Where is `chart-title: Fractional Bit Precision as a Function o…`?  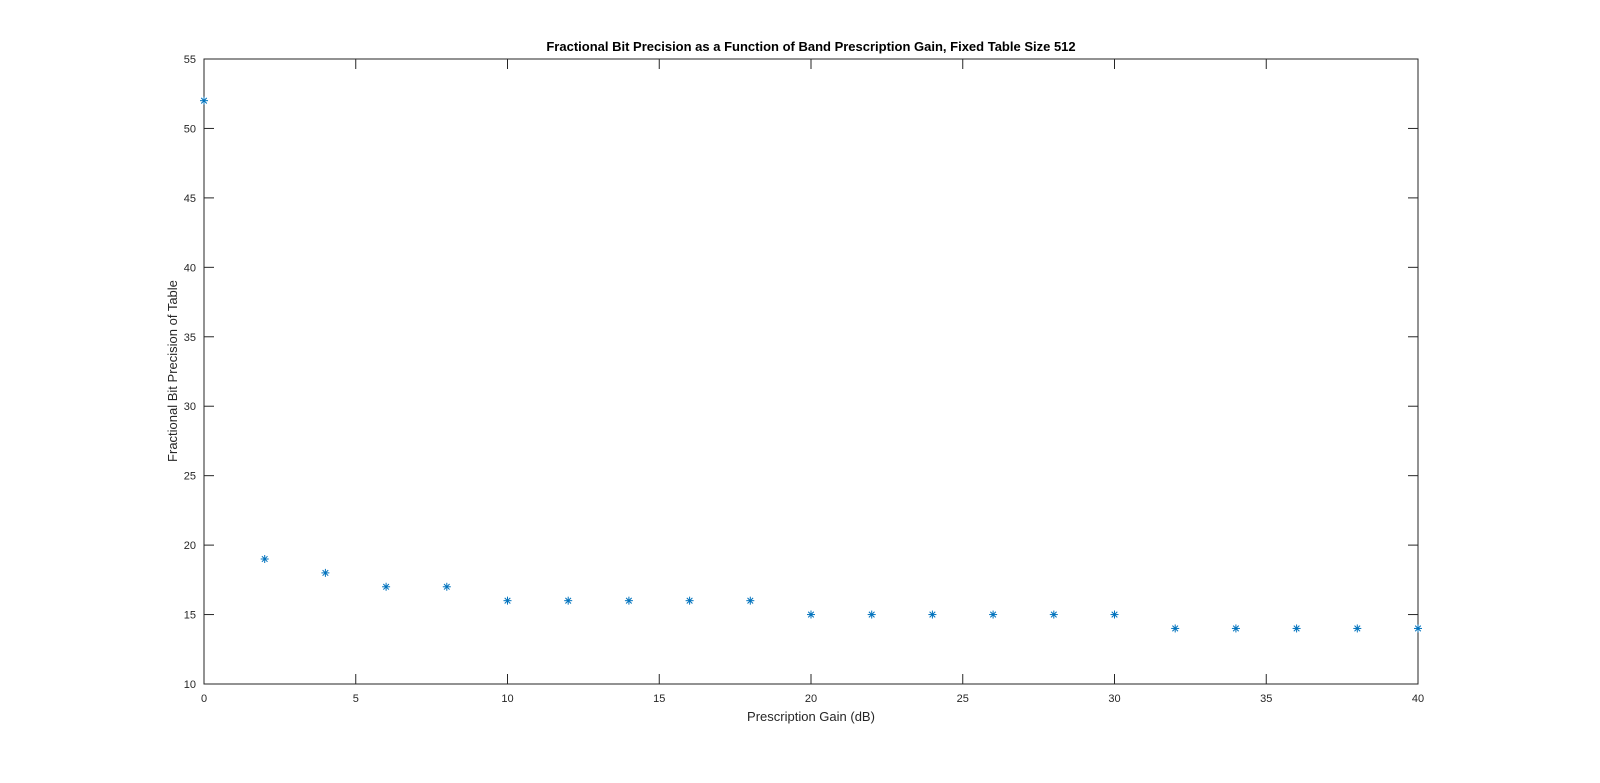 chart-title: Fractional Bit Precision as a Function o… is located at coordinates (810, 46).